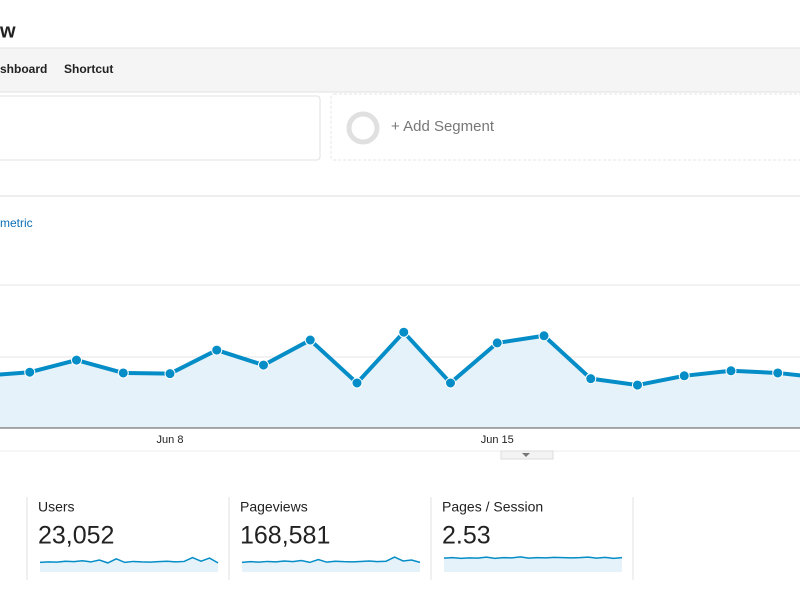  Describe the element at coordinates (16, 223) in the screenshot. I see `metric-picker: metric` at that location.